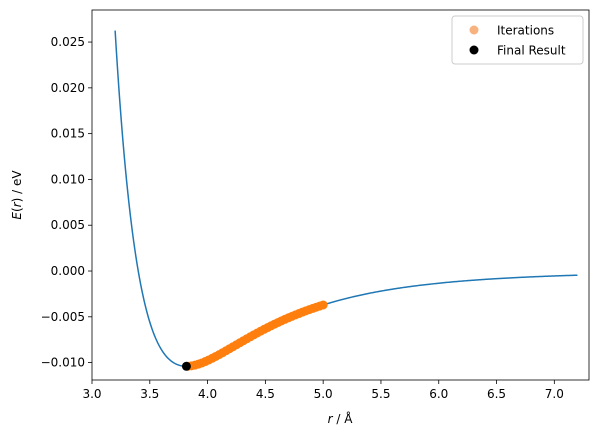 This screenshot has width=598, height=436. Describe the element at coordinates (91, 394) in the screenshot. I see `x-tick-label: 3.0` at that location.